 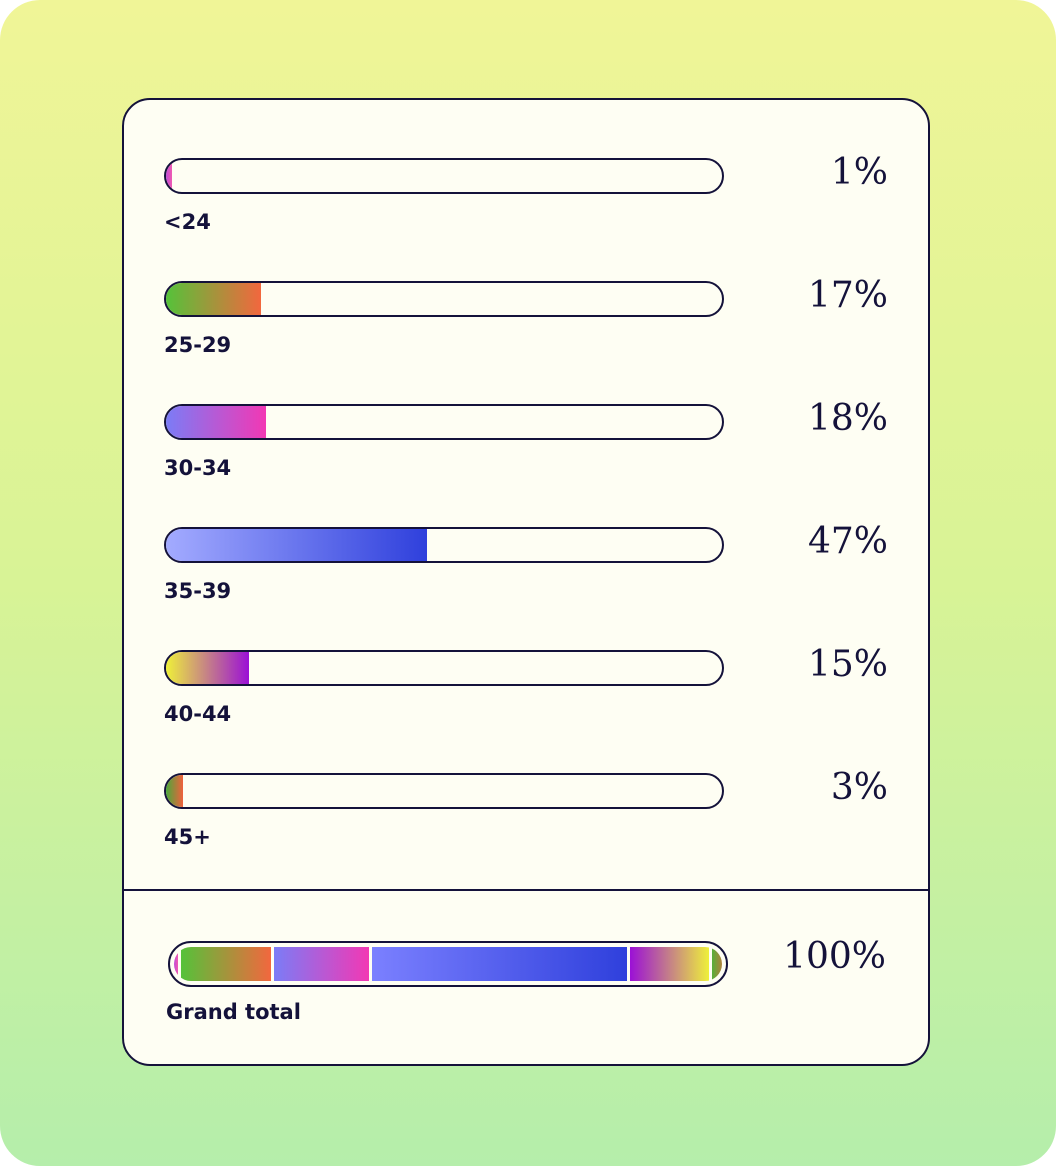 I want to click on bar-row: <24 1%, so click(x=526, y=200).